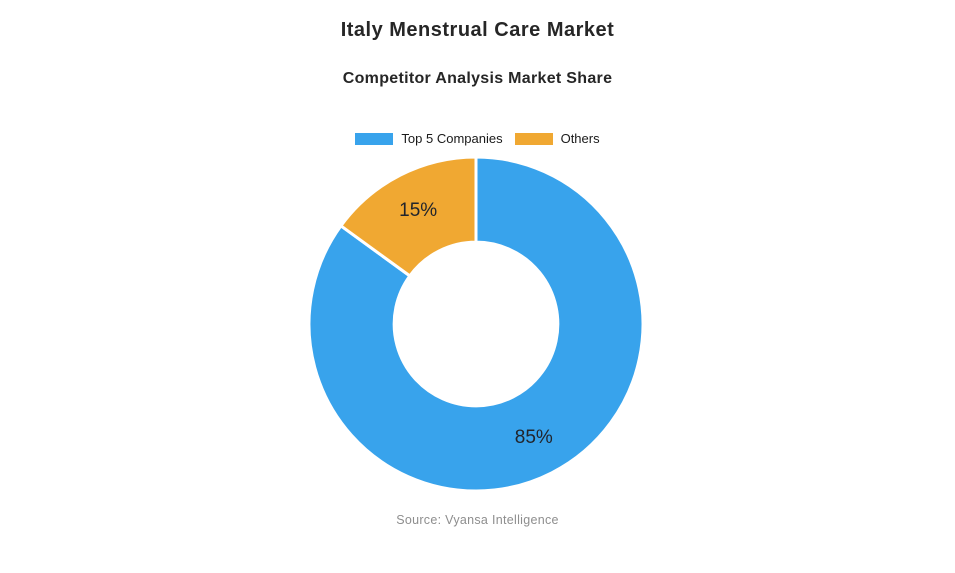 The height and width of the screenshot is (573, 955). What do you see at coordinates (452, 138) in the screenshot?
I see `legend-label-top-5-companies: Top 5 Companies` at bounding box center [452, 138].